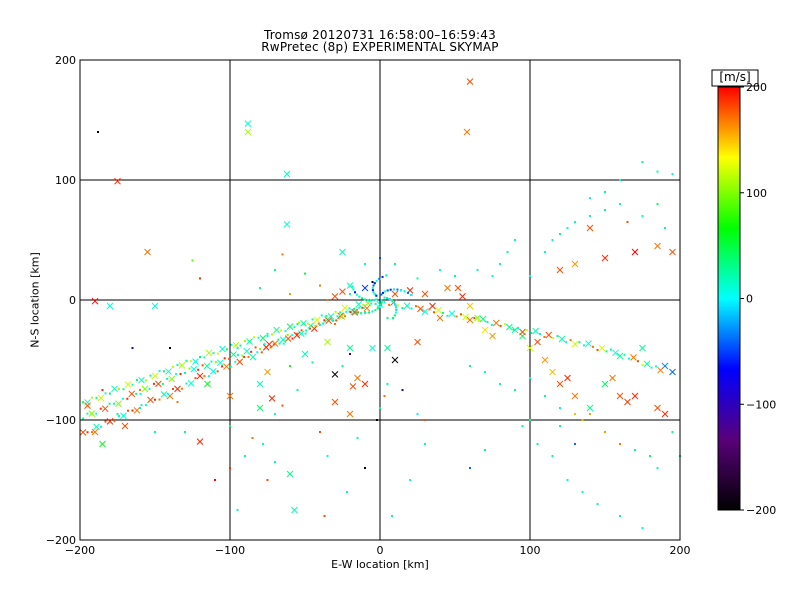 This screenshot has width=800, height=600. I want to click on colorbar-tick-label: 100, so click(756, 193).